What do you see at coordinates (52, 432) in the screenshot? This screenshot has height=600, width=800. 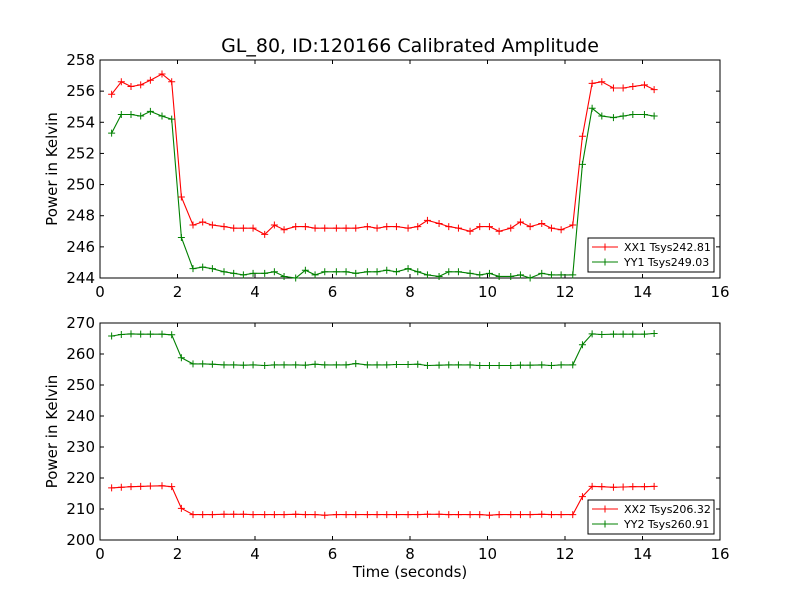 I see `y-axis-label: Power in Kelvin` at bounding box center [52, 432].